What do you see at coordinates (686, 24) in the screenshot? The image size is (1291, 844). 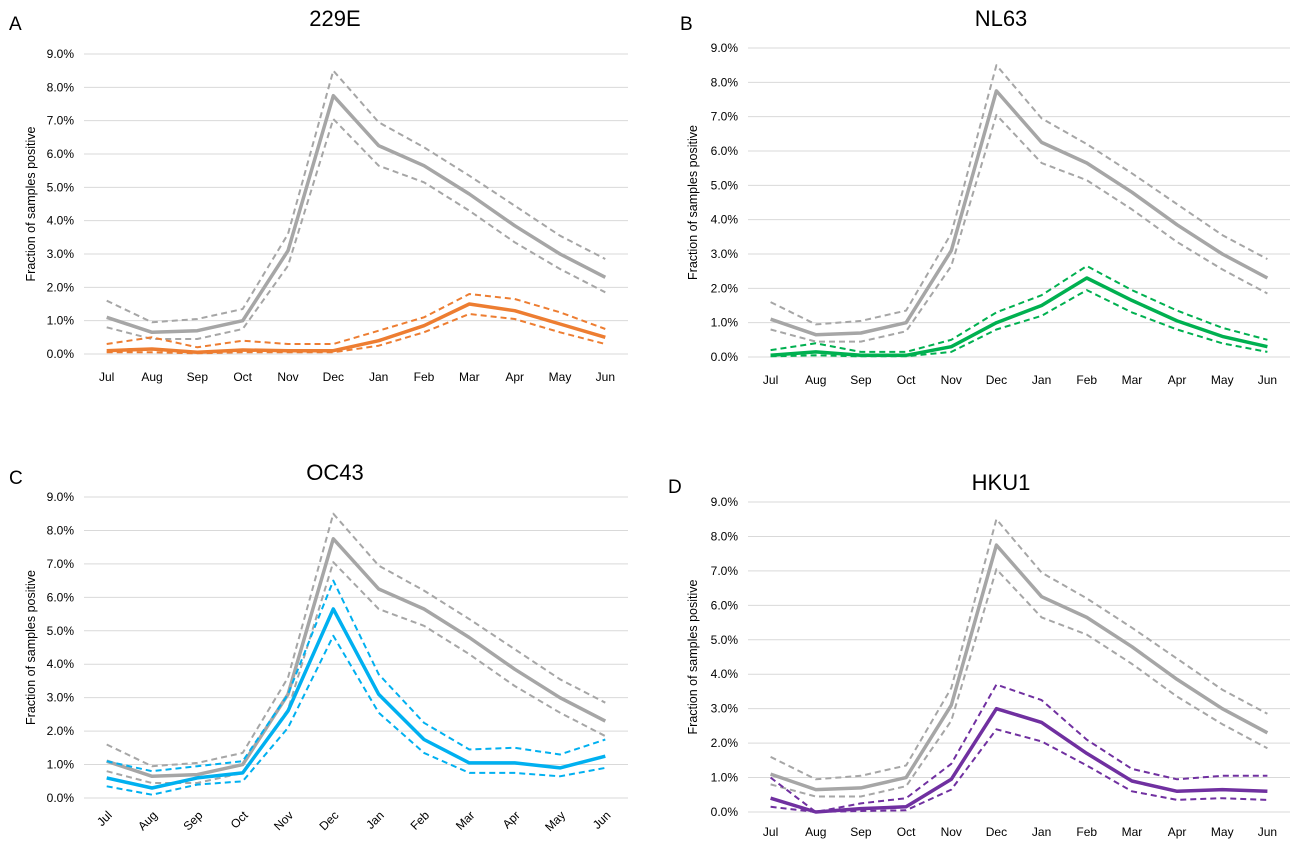 I see `panel-letter: B` at bounding box center [686, 24].